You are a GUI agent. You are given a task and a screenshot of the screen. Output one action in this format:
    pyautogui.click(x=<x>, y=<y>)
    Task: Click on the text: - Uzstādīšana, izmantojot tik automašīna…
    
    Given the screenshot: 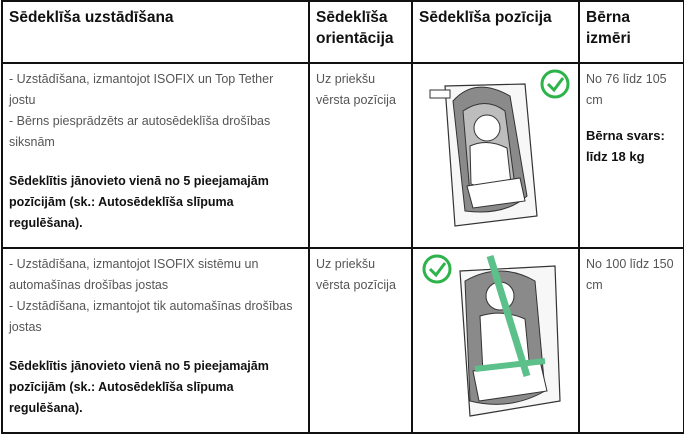 What is the action you would take?
    pyautogui.click(x=151, y=316)
    